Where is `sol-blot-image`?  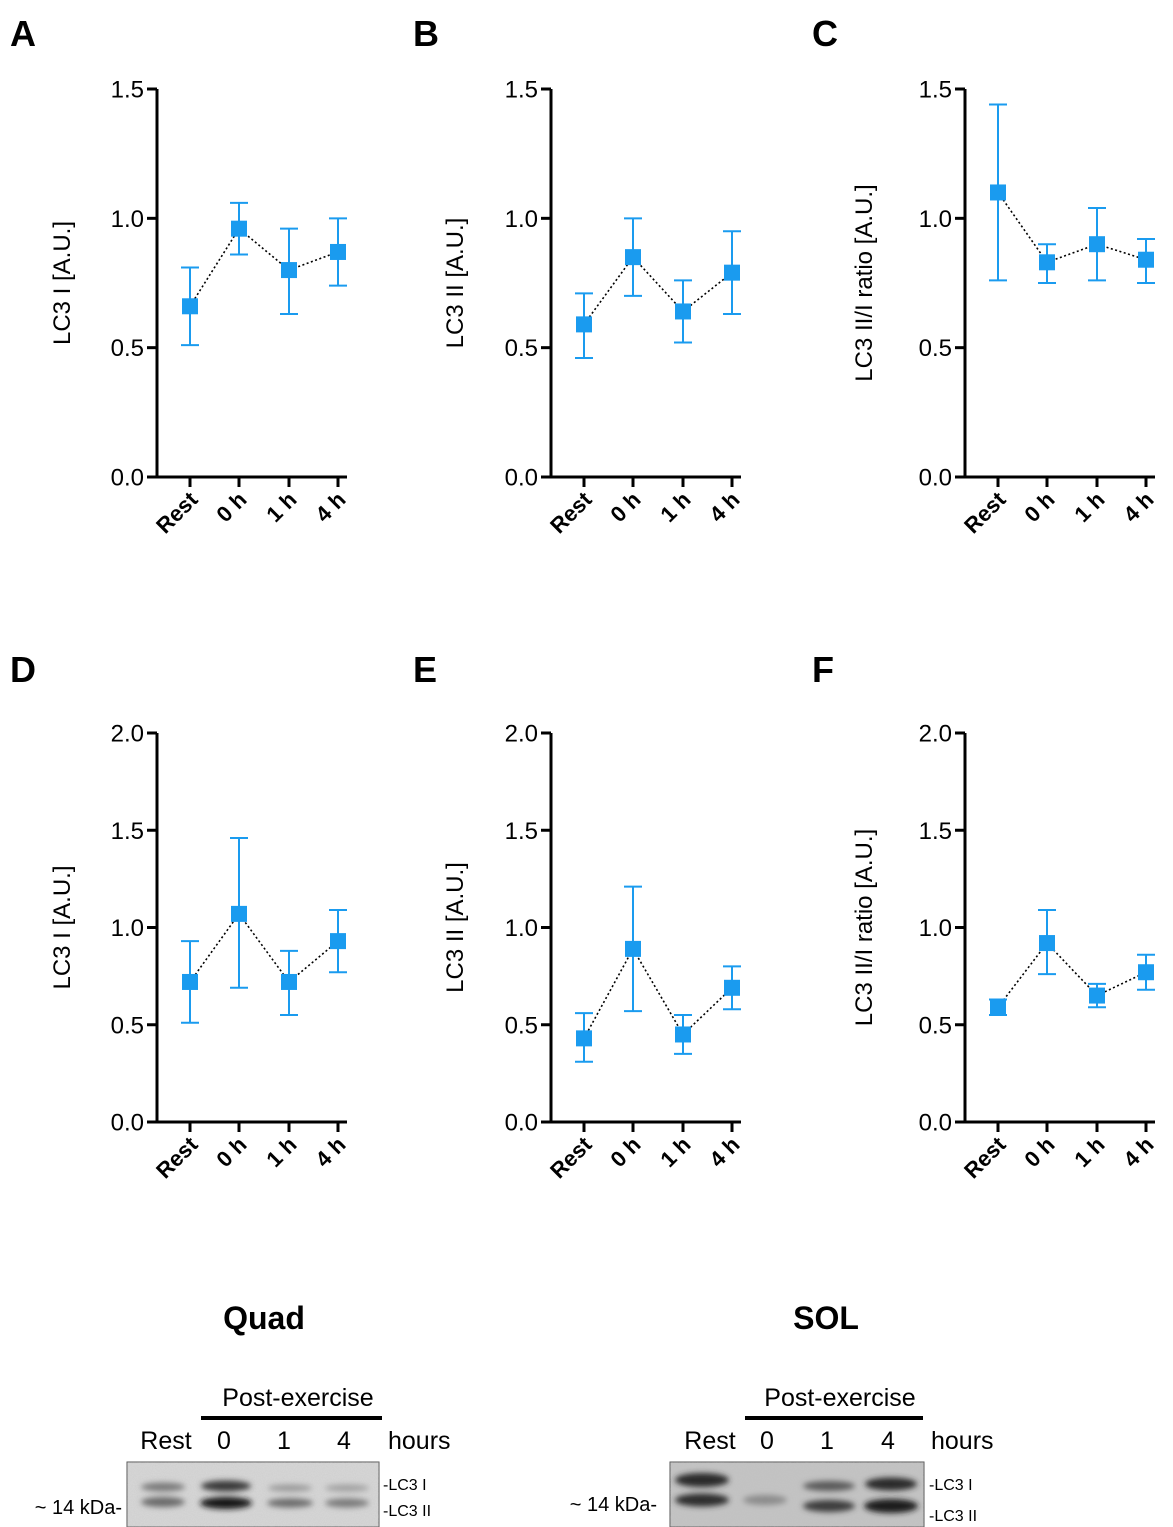 sol-blot-image is located at coordinates (797, 1494).